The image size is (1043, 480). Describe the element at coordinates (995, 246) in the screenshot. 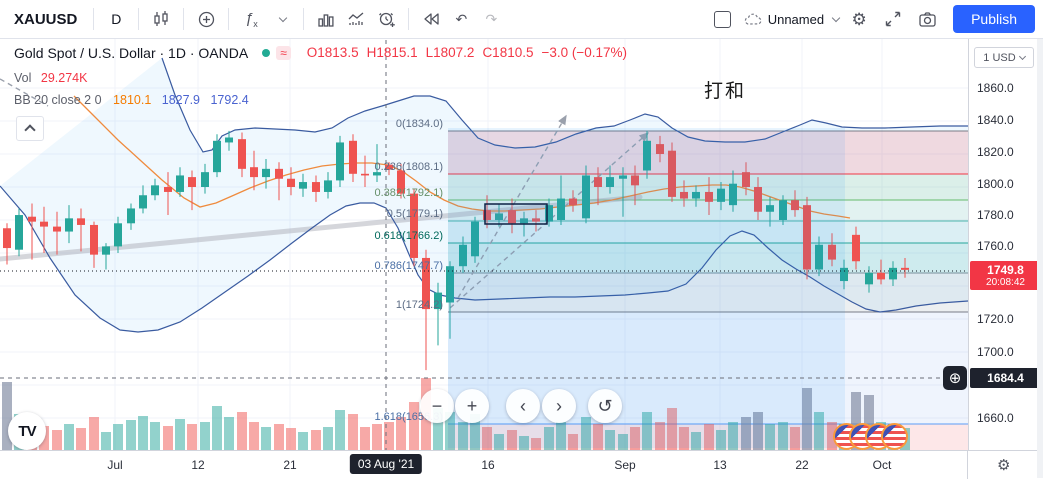

I see `price-tick: 1760.0` at that location.